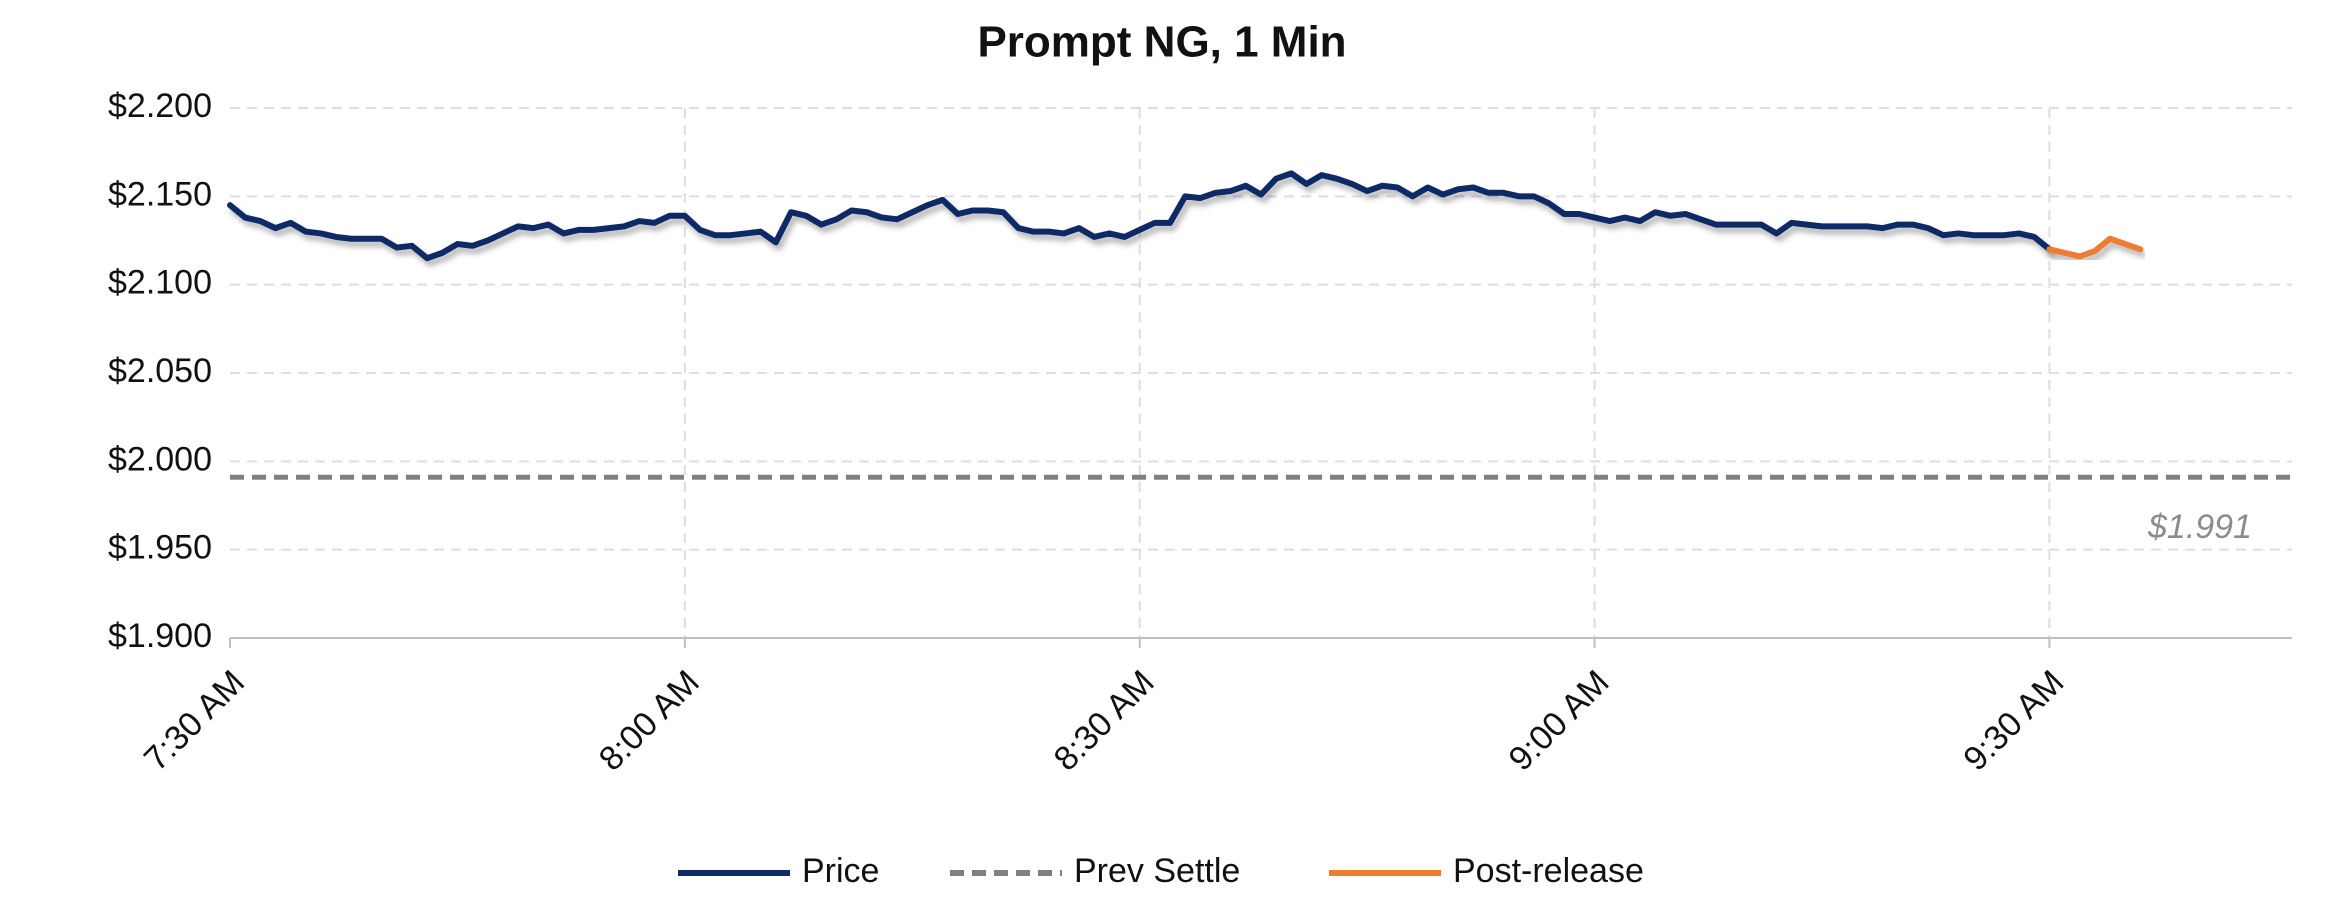 The height and width of the screenshot is (907, 2325). I want to click on y-tick-label: $2.150, so click(160, 194).